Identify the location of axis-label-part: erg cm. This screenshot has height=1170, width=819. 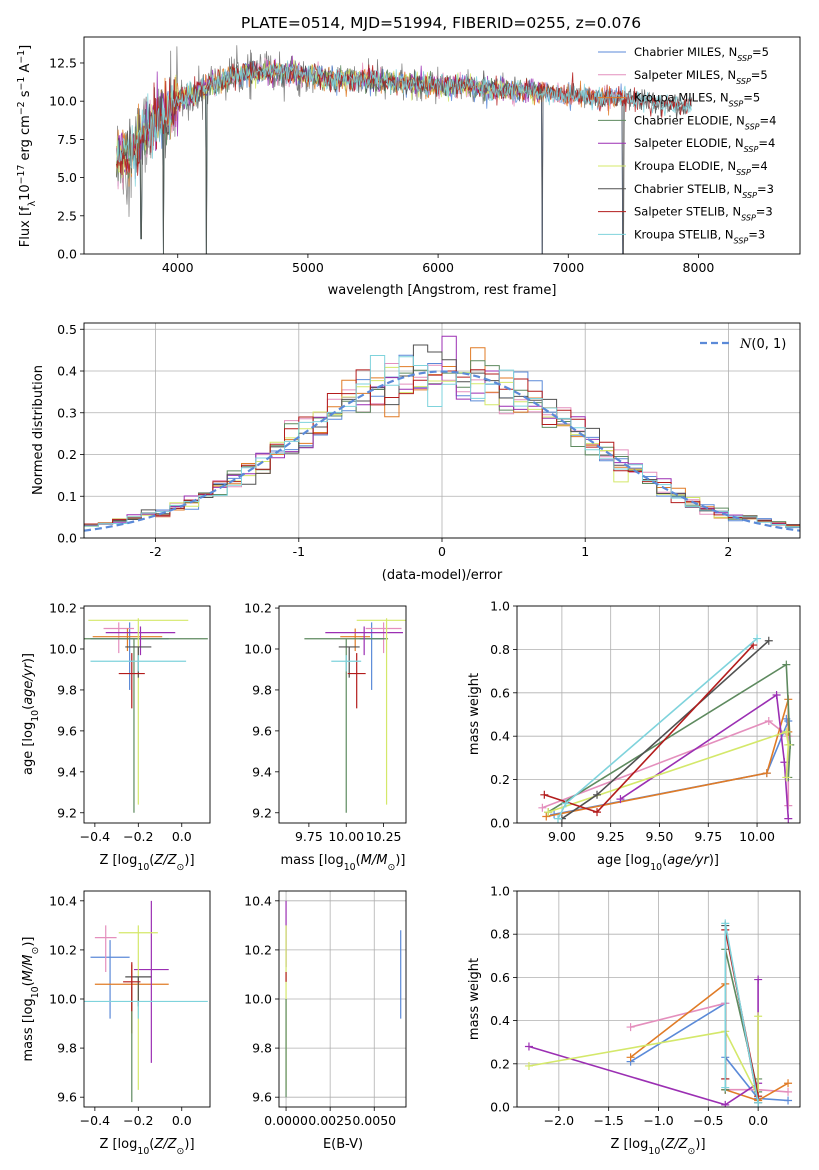
(25, 139).